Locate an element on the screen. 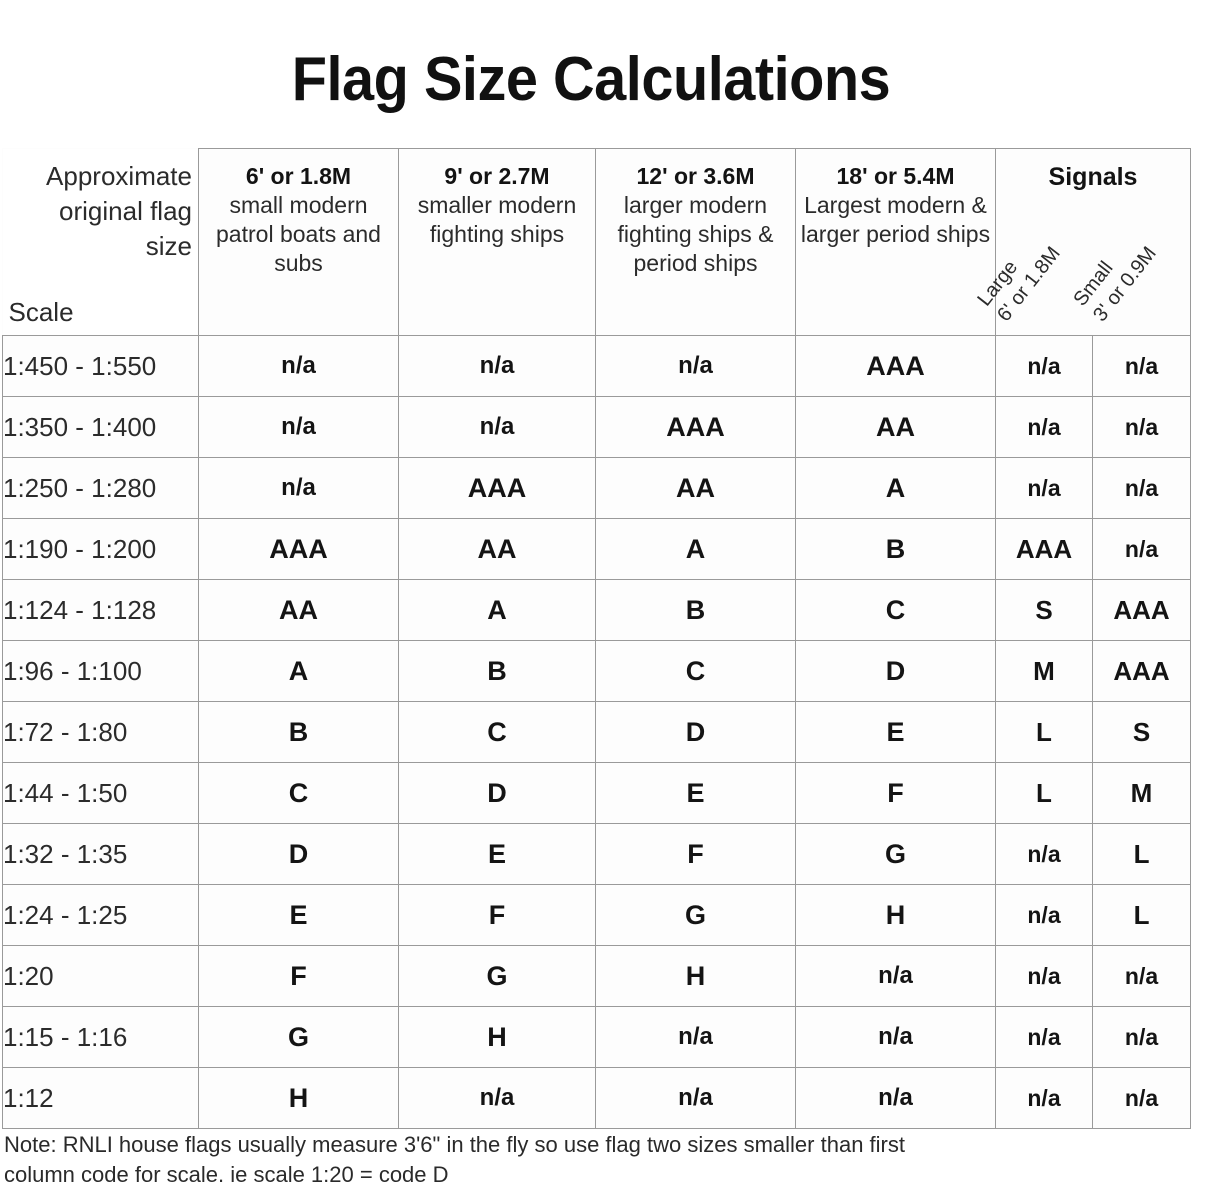 This screenshot has width=1214, height=1194. cell-col4: D is located at coordinates (895, 671).